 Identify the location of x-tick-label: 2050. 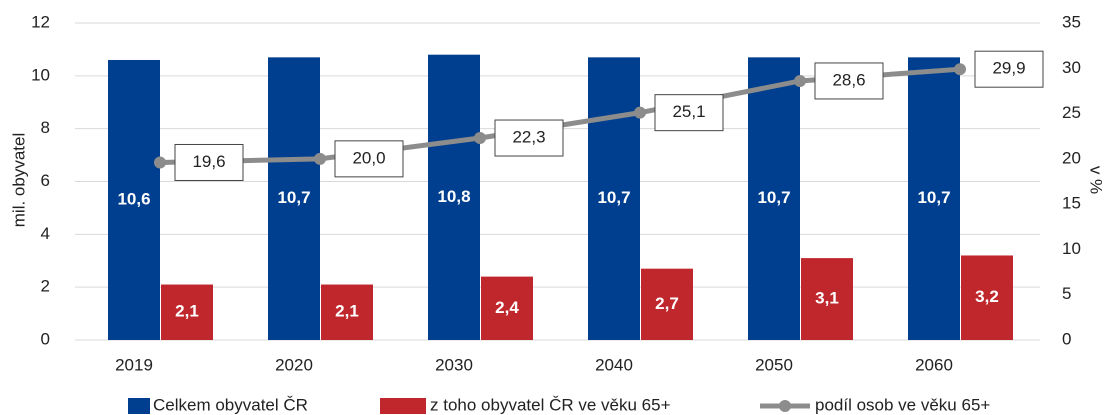
(774, 364).